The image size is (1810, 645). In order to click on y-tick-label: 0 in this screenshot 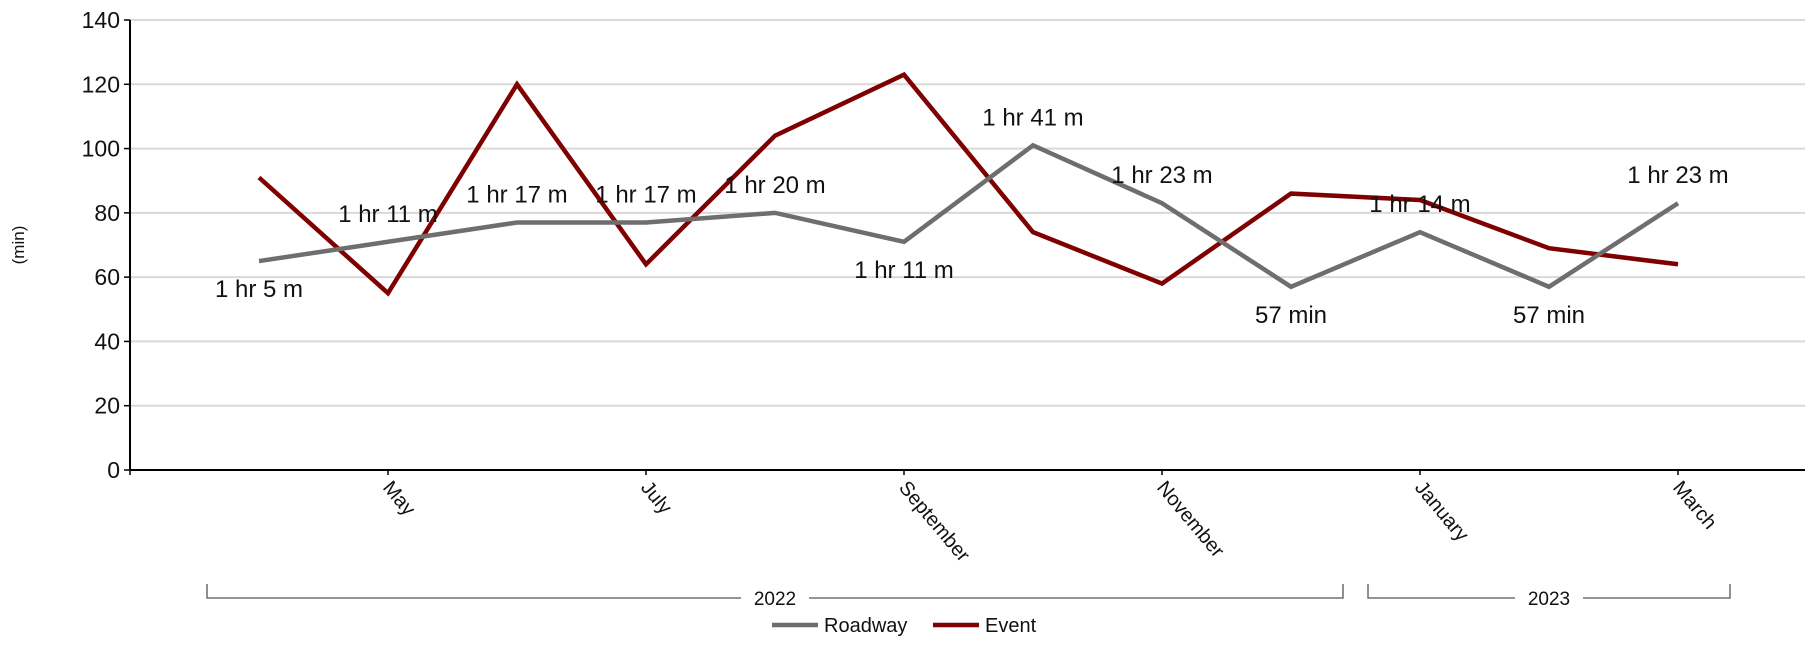, I will do `click(113, 470)`.